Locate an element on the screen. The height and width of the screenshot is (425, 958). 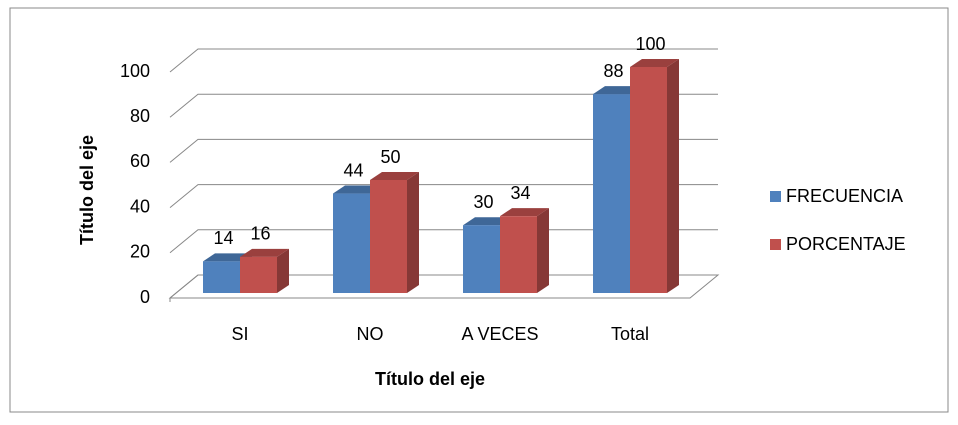
data-label: 44 is located at coordinates (353, 170).